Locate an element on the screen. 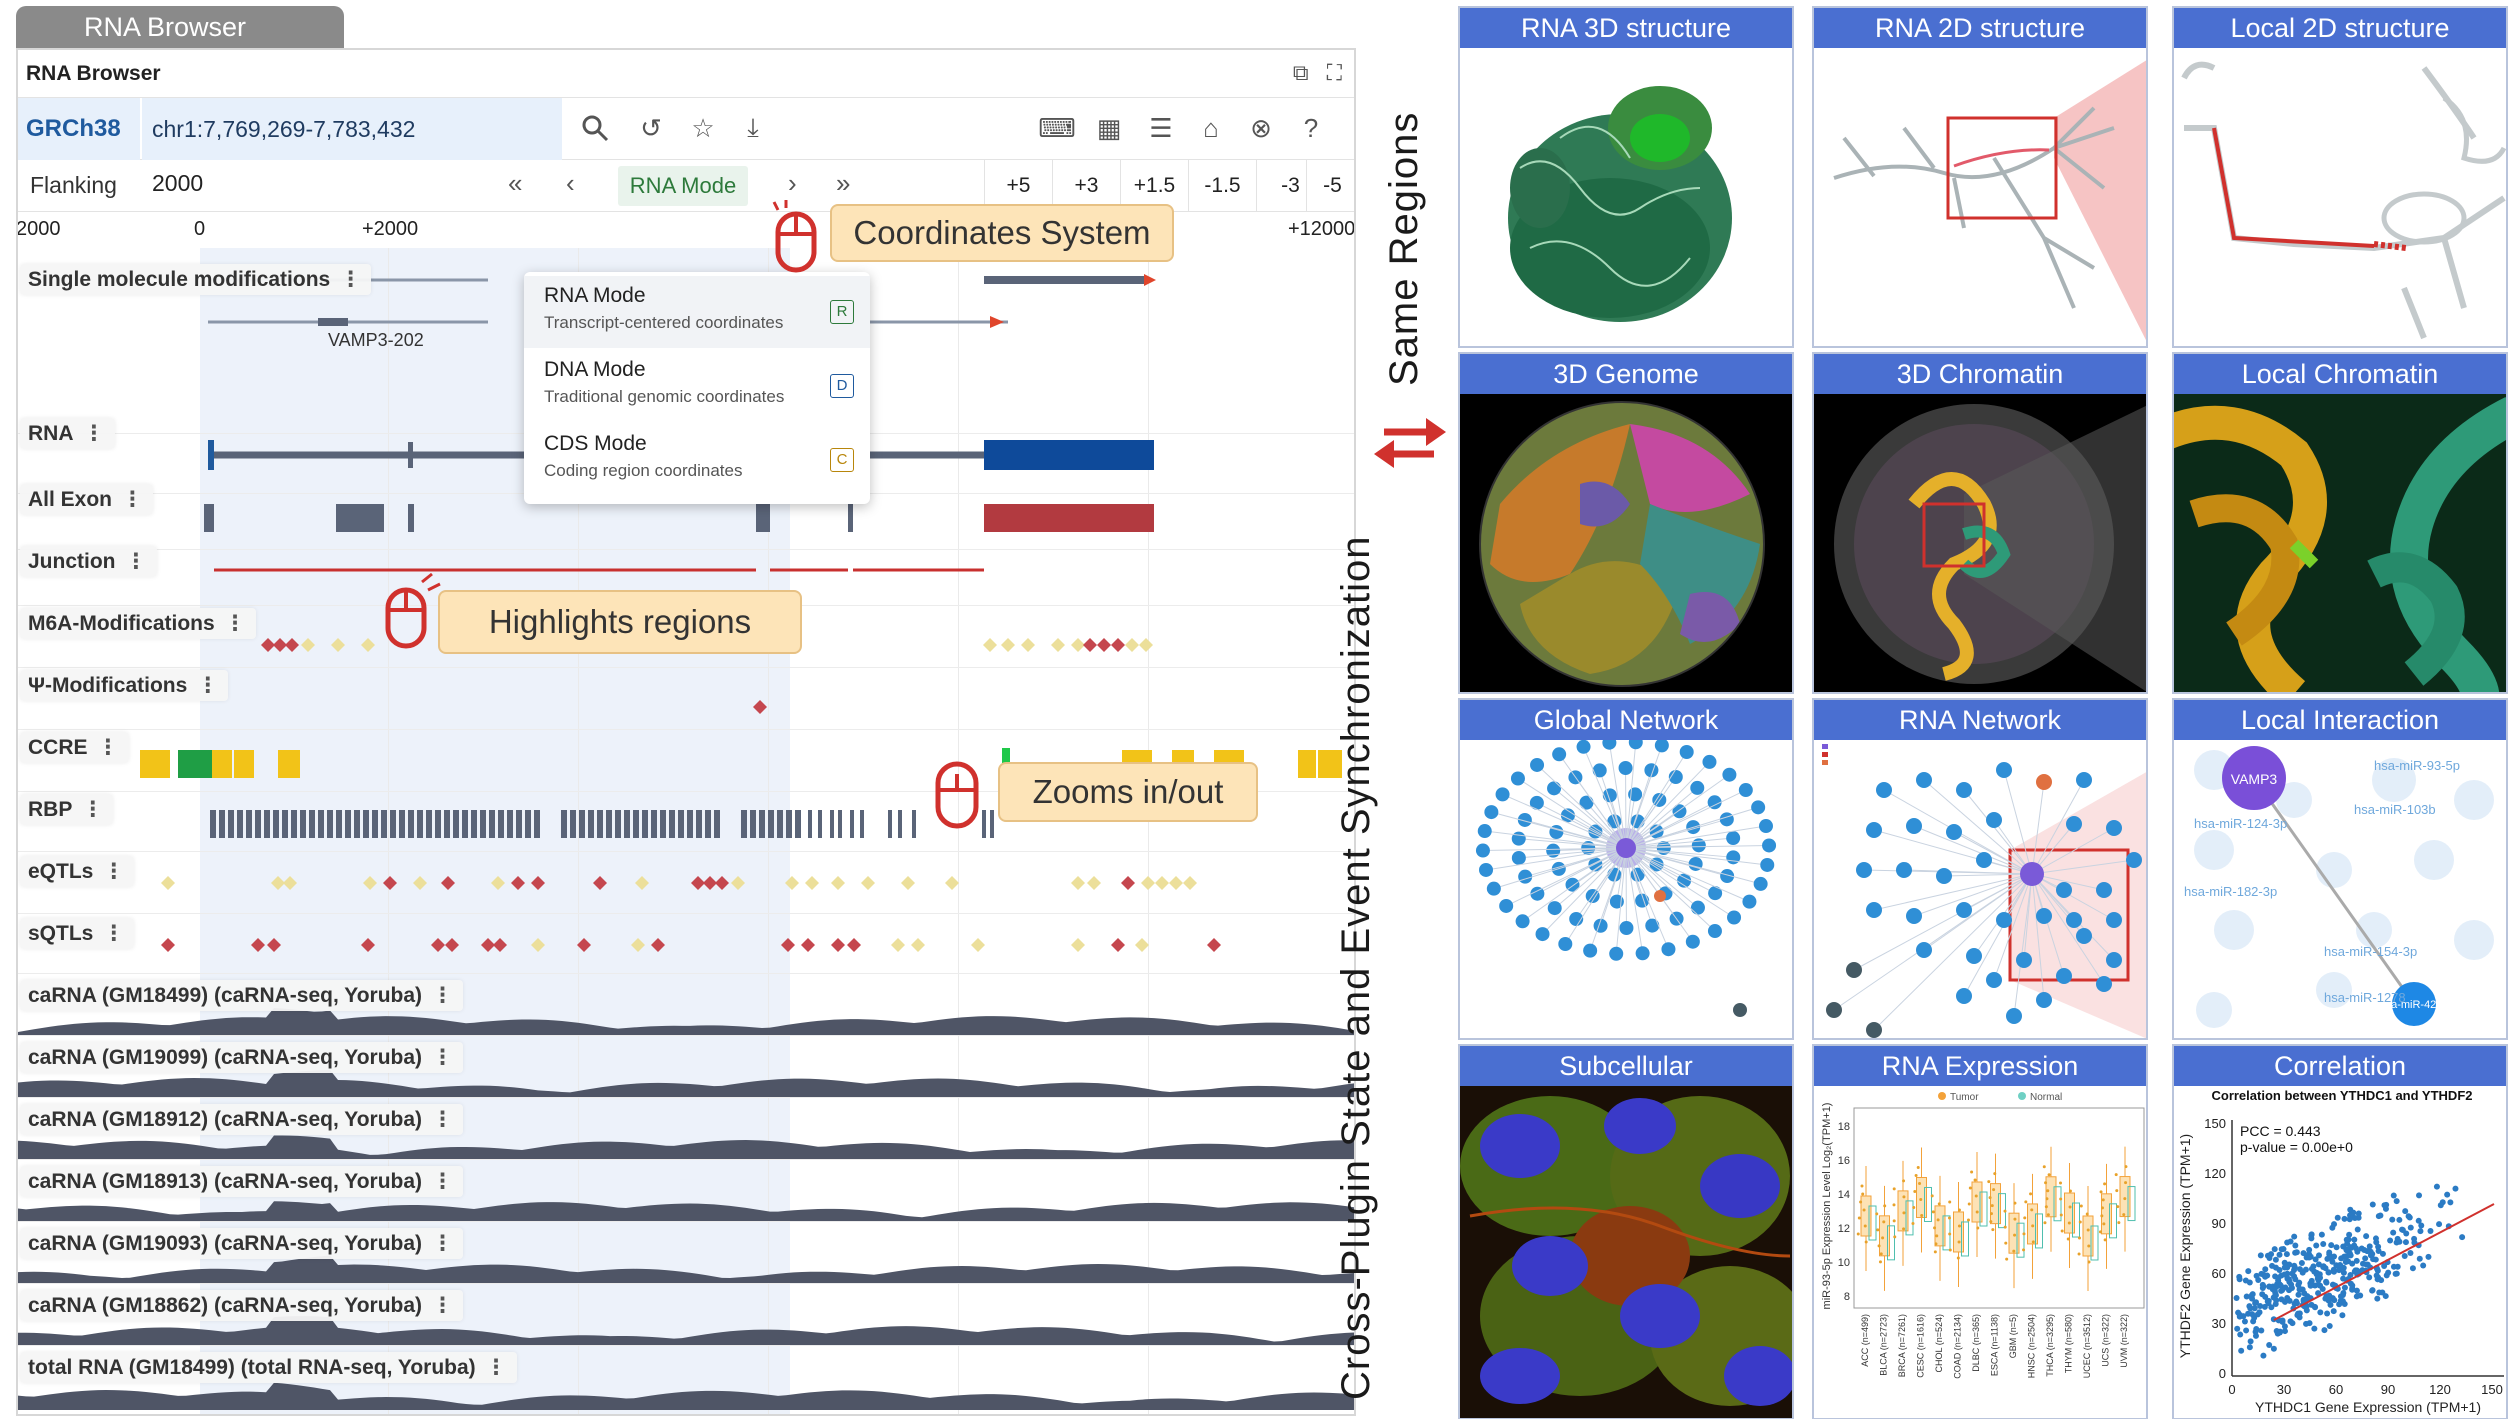  window-titlebar: RNA Browser ⧉ ⛶ is located at coordinates (686, 74).